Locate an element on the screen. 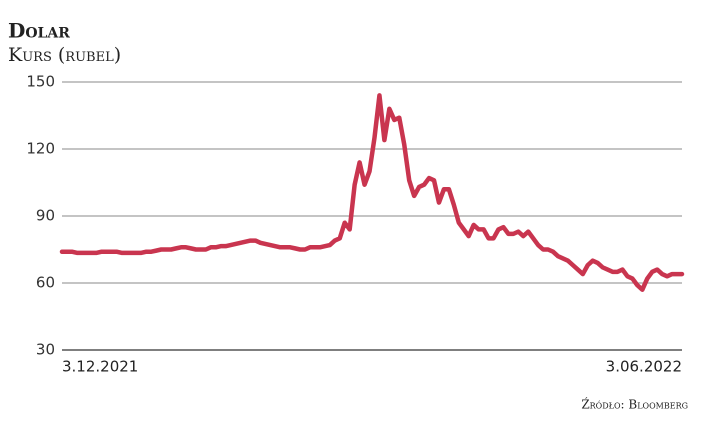 The width and height of the screenshot is (720, 435). y-tick-label: 120 is located at coordinates (40, 149).